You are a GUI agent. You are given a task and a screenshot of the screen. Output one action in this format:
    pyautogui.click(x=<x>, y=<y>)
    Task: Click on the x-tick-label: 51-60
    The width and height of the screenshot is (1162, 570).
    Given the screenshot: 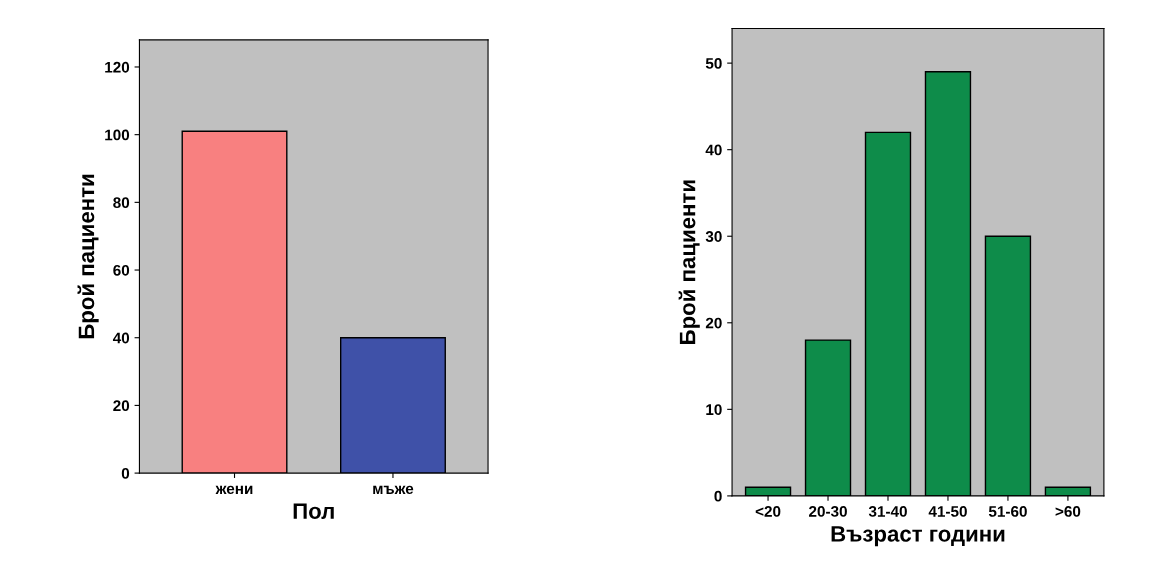 What is the action you would take?
    pyautogui.click(x=1007, y=511)
    